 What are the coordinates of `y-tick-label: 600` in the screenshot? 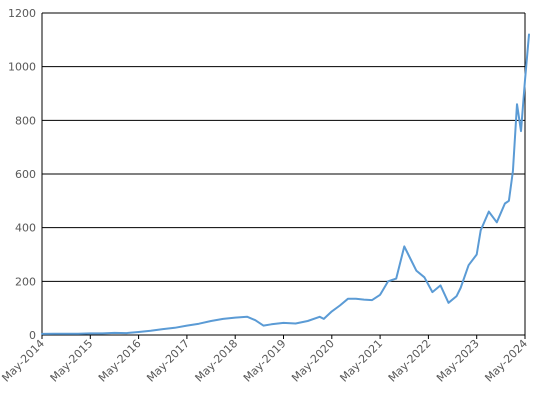 It's located at (25, 174).